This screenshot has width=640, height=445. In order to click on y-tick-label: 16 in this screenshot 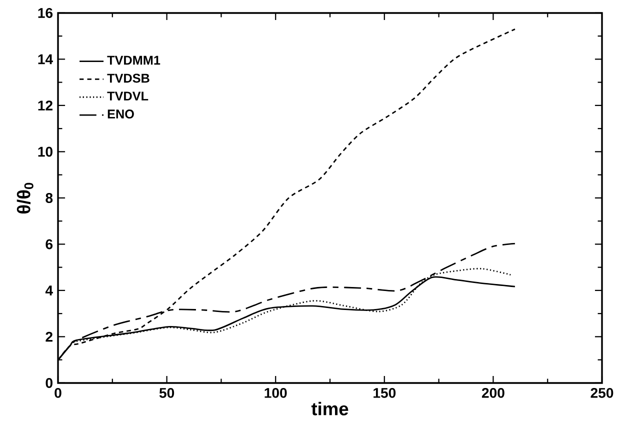, I will do `click(45, 13)`.